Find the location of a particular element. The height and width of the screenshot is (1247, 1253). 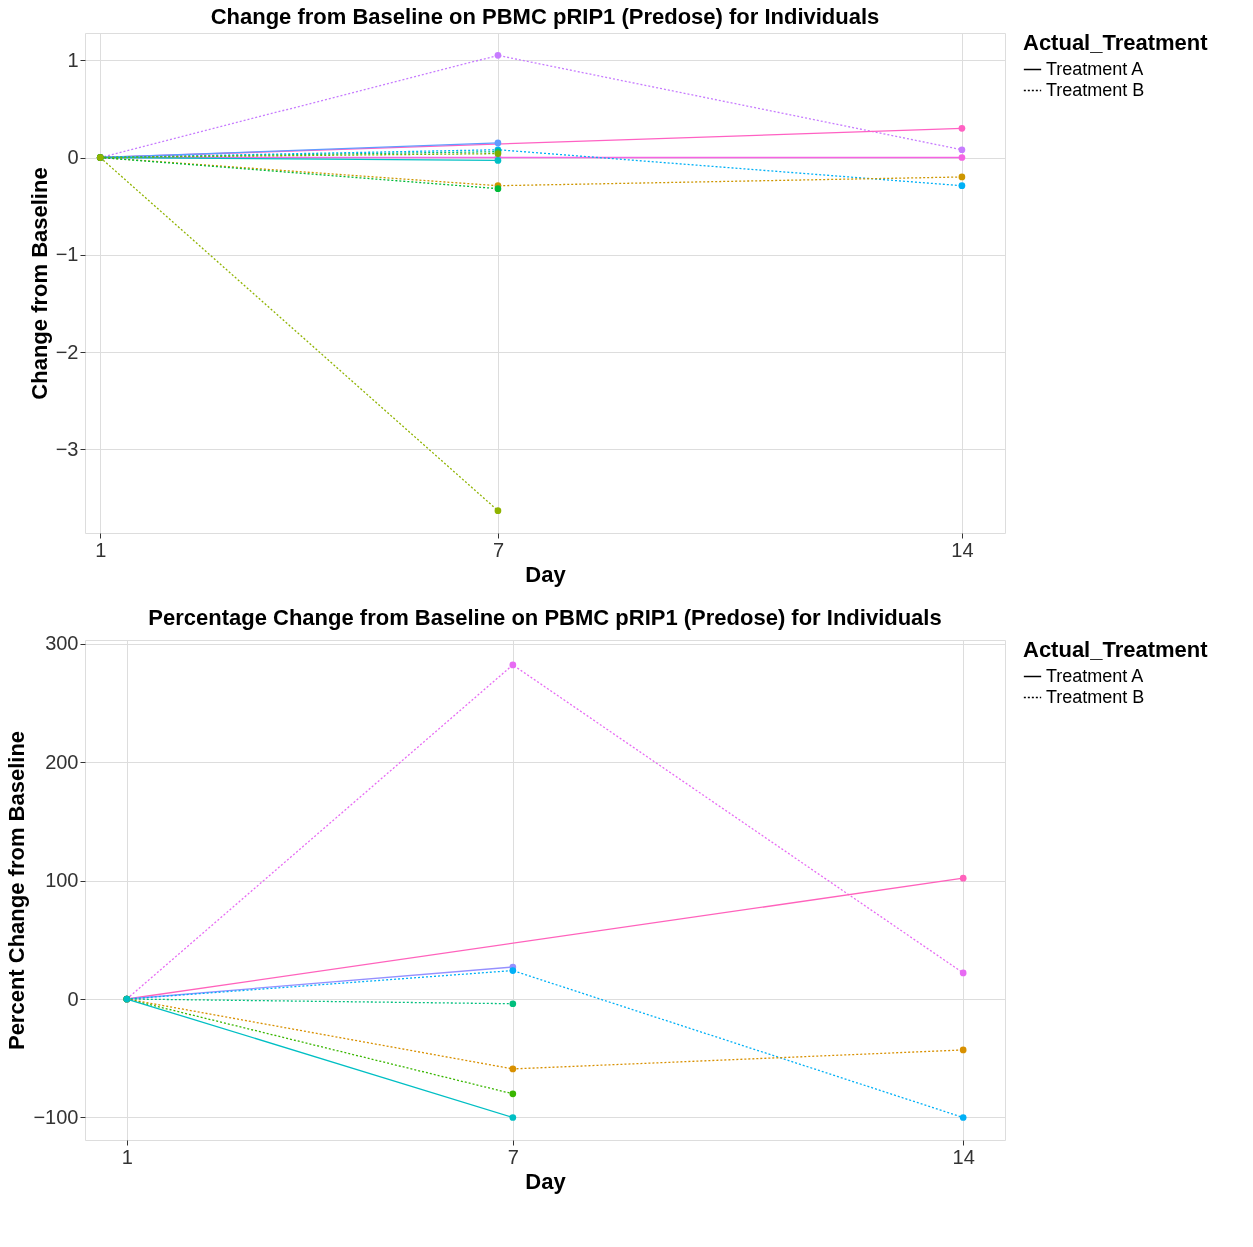

y-tick-label: 300 is located at coordinates (62, 643).